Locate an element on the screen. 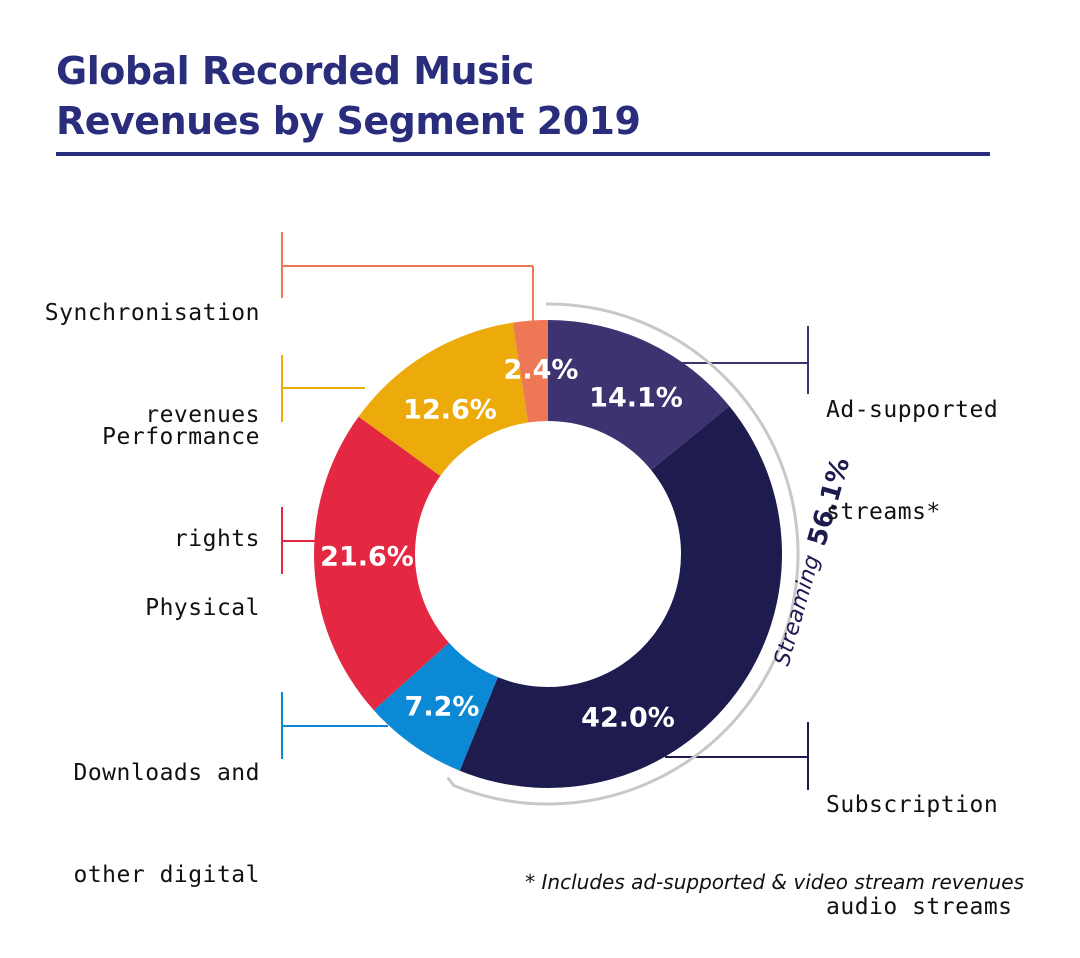 The image size is (1080, 958). legend-label-ad-line2: streams* is located at coordinates (883, 512).